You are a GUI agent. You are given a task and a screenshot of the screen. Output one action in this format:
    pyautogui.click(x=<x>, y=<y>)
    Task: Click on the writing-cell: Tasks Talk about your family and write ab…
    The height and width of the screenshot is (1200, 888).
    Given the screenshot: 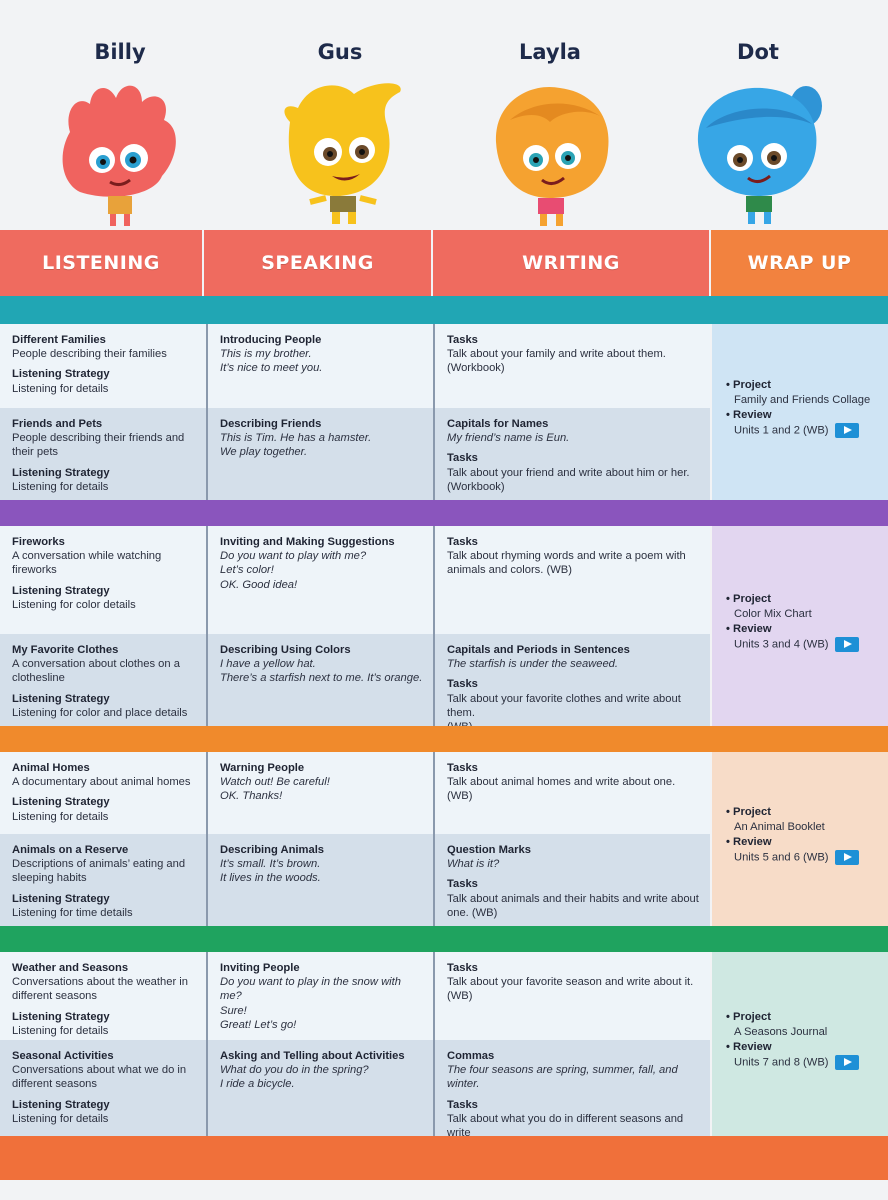 What is the action you would take?
    pyautogui.click(x=572, y=366)
    